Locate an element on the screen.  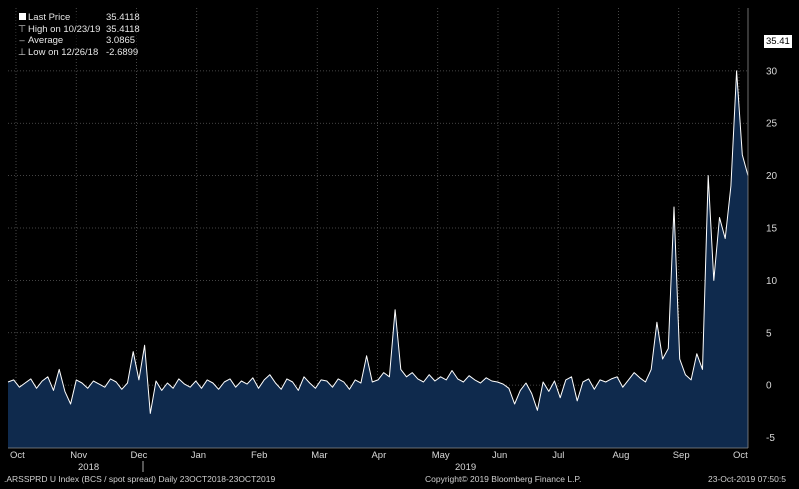
legend-average: – Average 3.0865 is located at coordinates (78, 41).